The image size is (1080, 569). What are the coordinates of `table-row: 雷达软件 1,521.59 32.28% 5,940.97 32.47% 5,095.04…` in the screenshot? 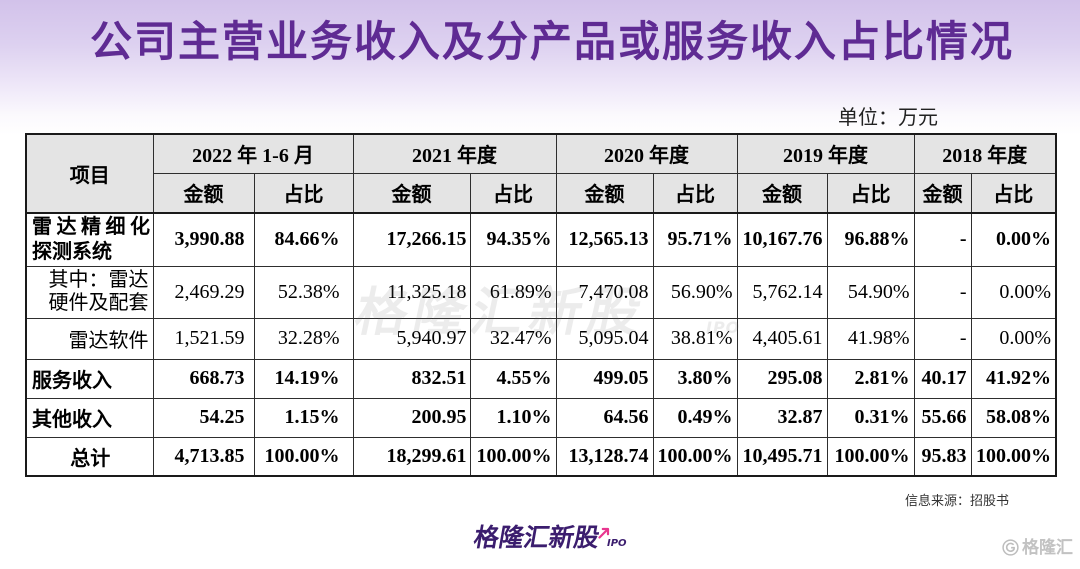 It's located at (541, 338).